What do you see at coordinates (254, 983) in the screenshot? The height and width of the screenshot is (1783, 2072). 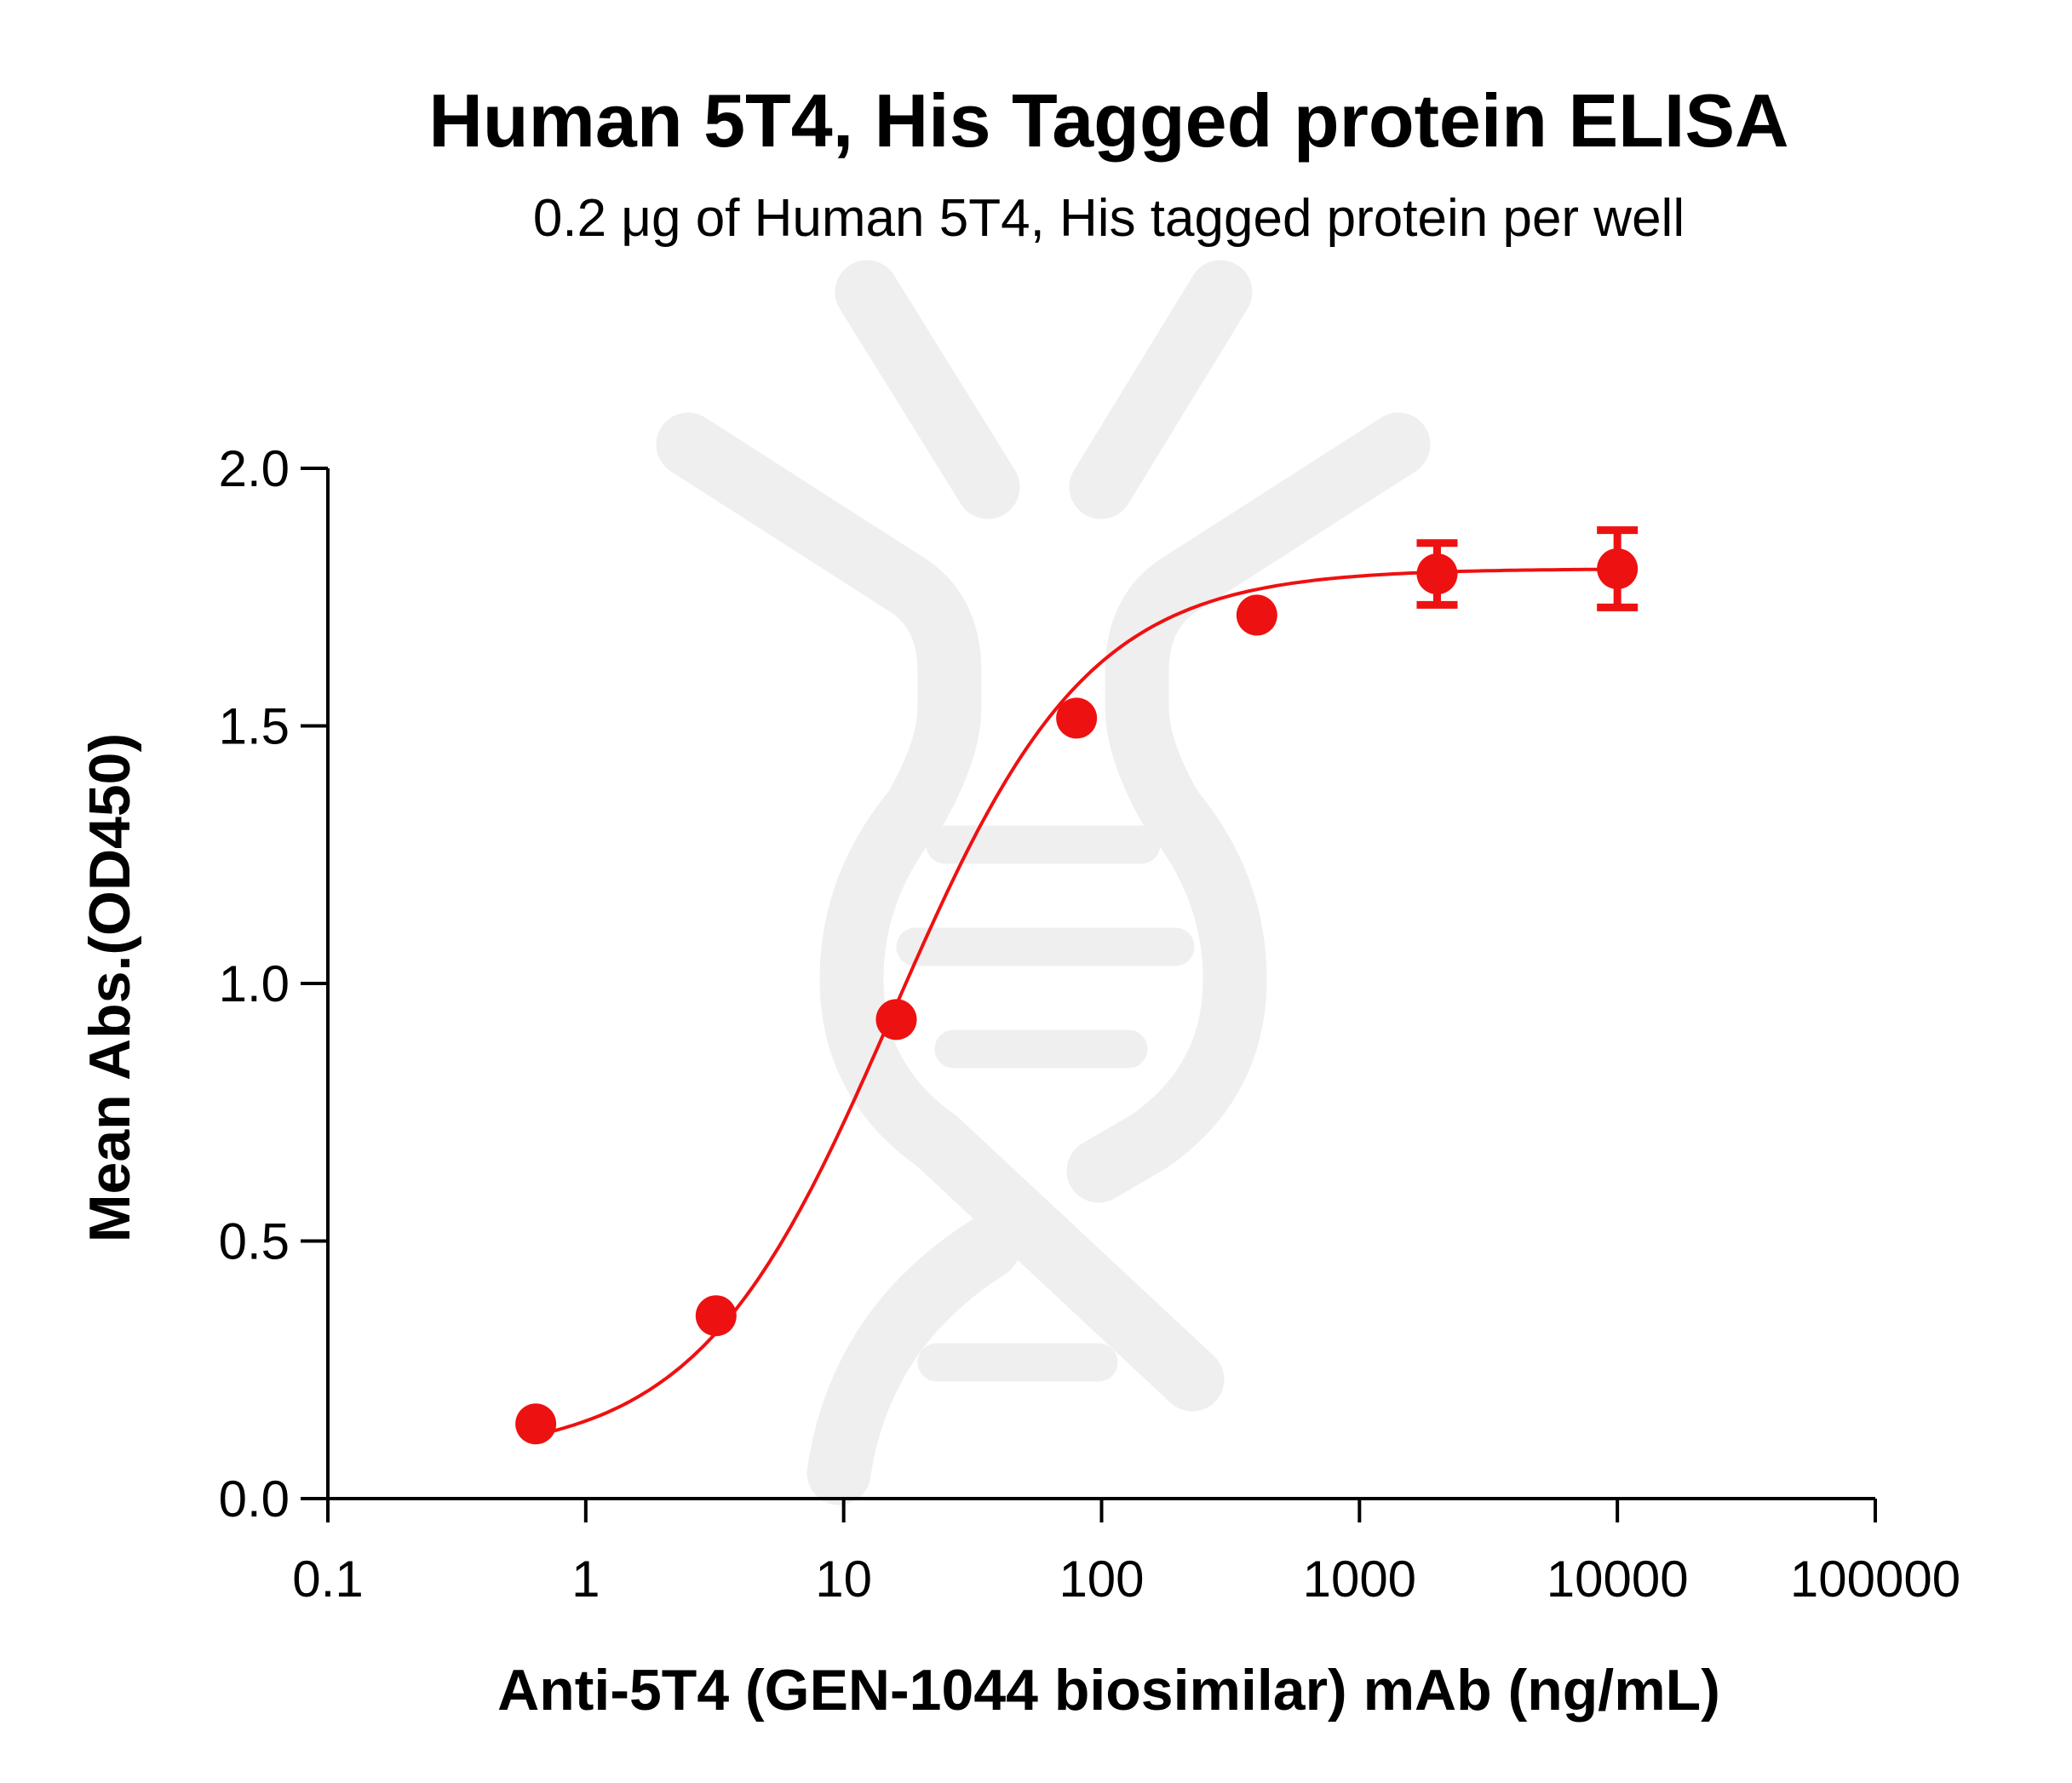 I see `y-tick-label: 1.0` at bounding box center [254, 983].